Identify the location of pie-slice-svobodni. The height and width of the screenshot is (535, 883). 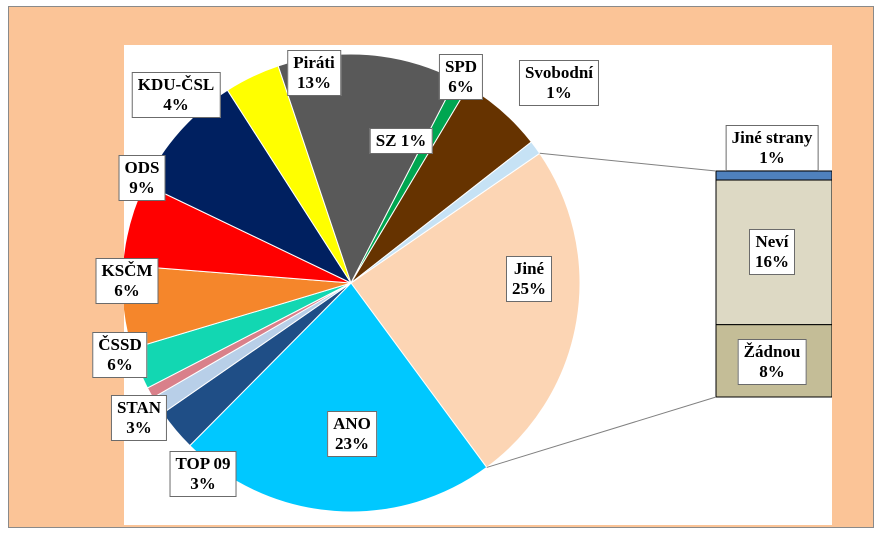
(445, 212).